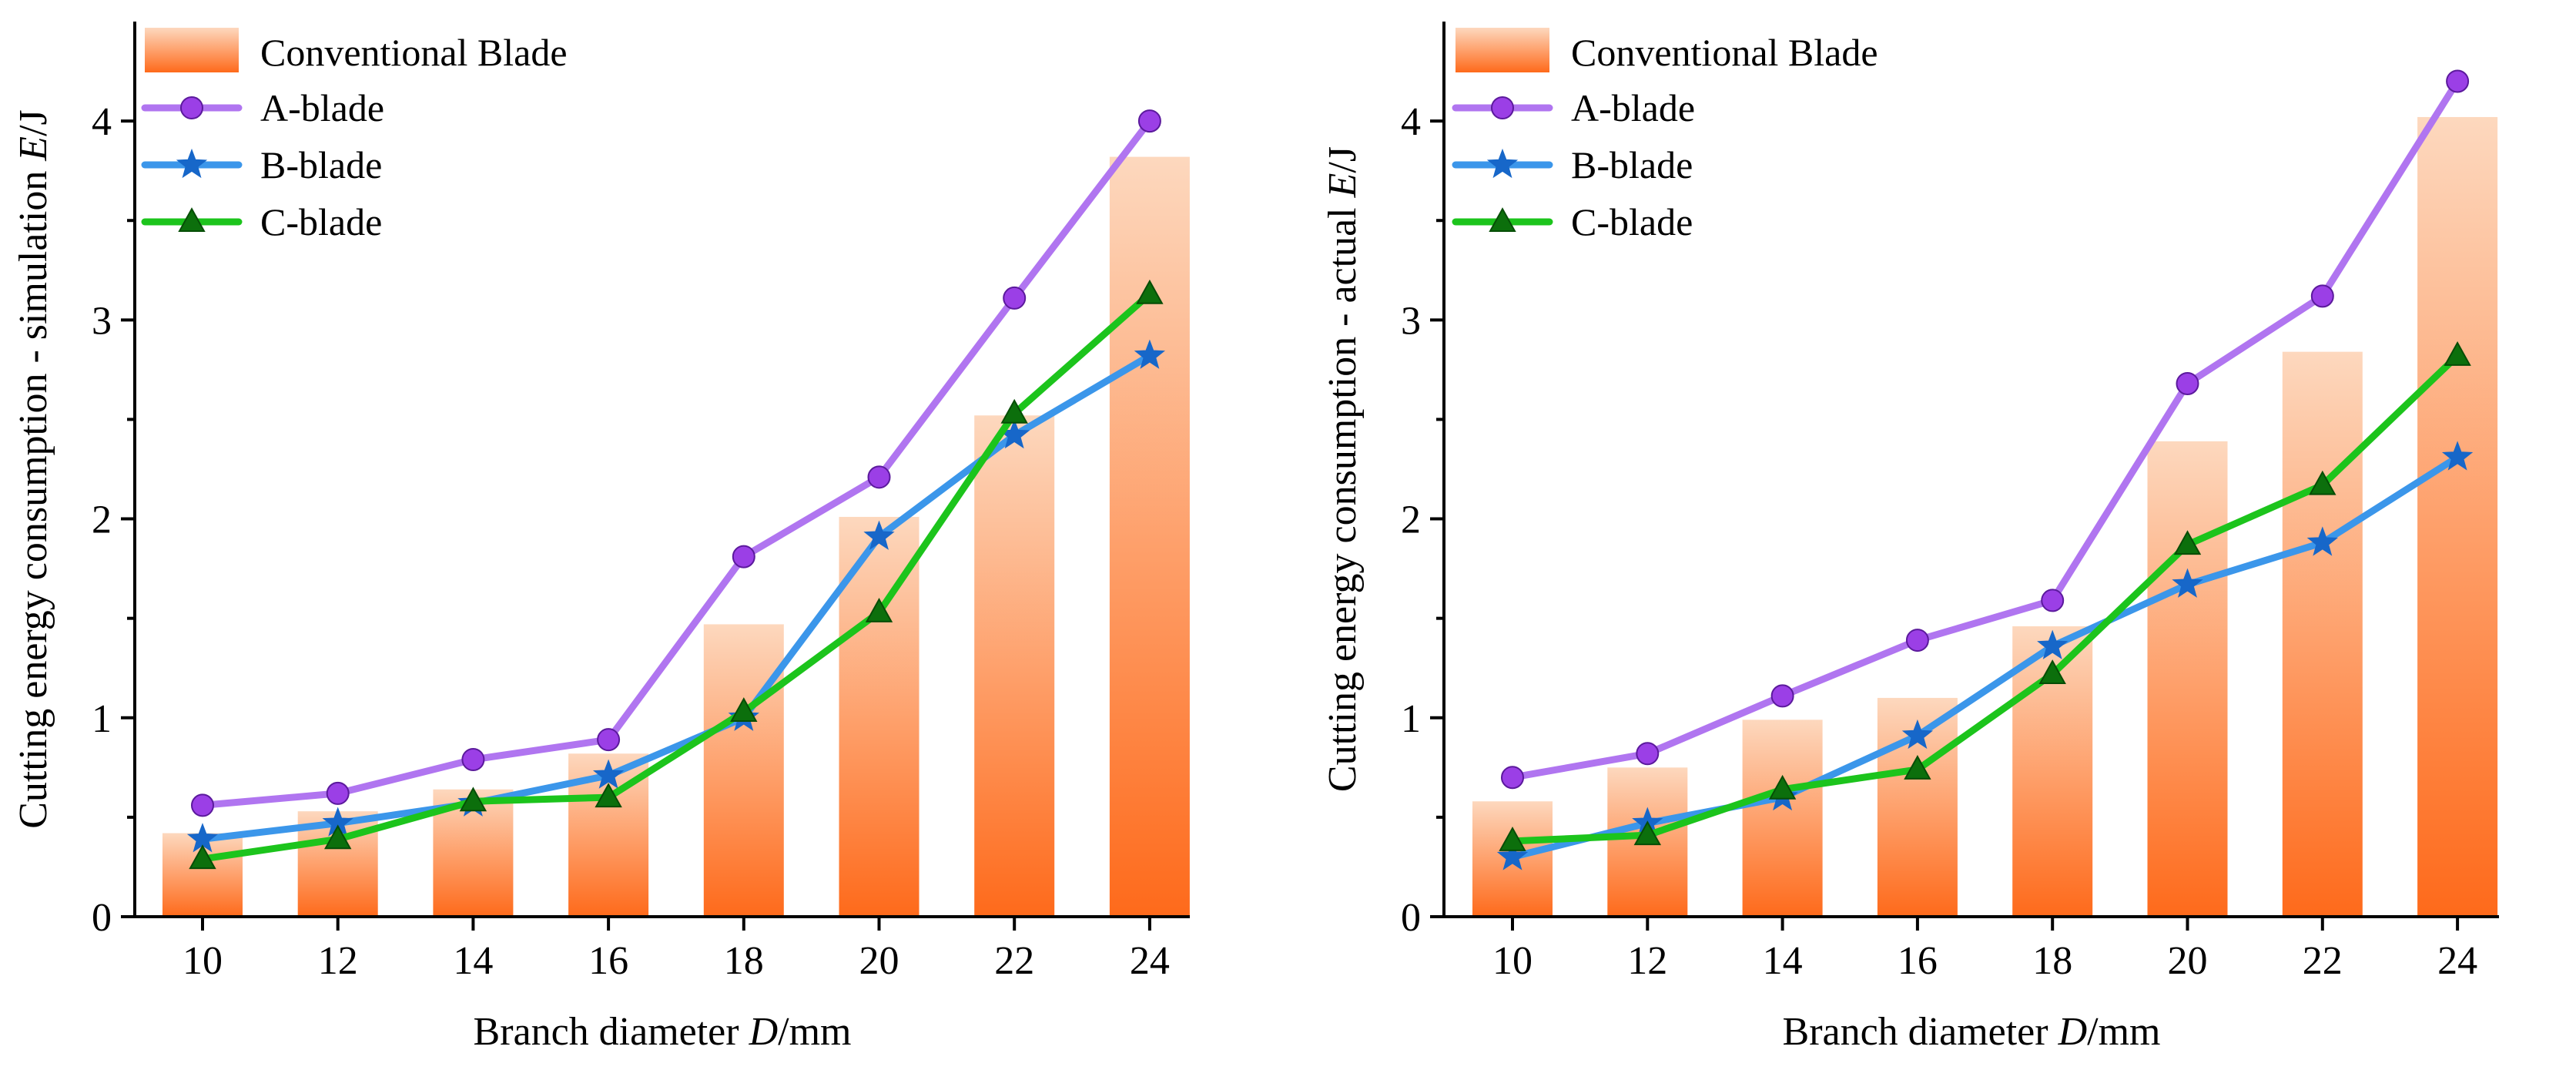  I want to click on panel-2-legend-swatch-conventional-blade, so click(1502, 50).